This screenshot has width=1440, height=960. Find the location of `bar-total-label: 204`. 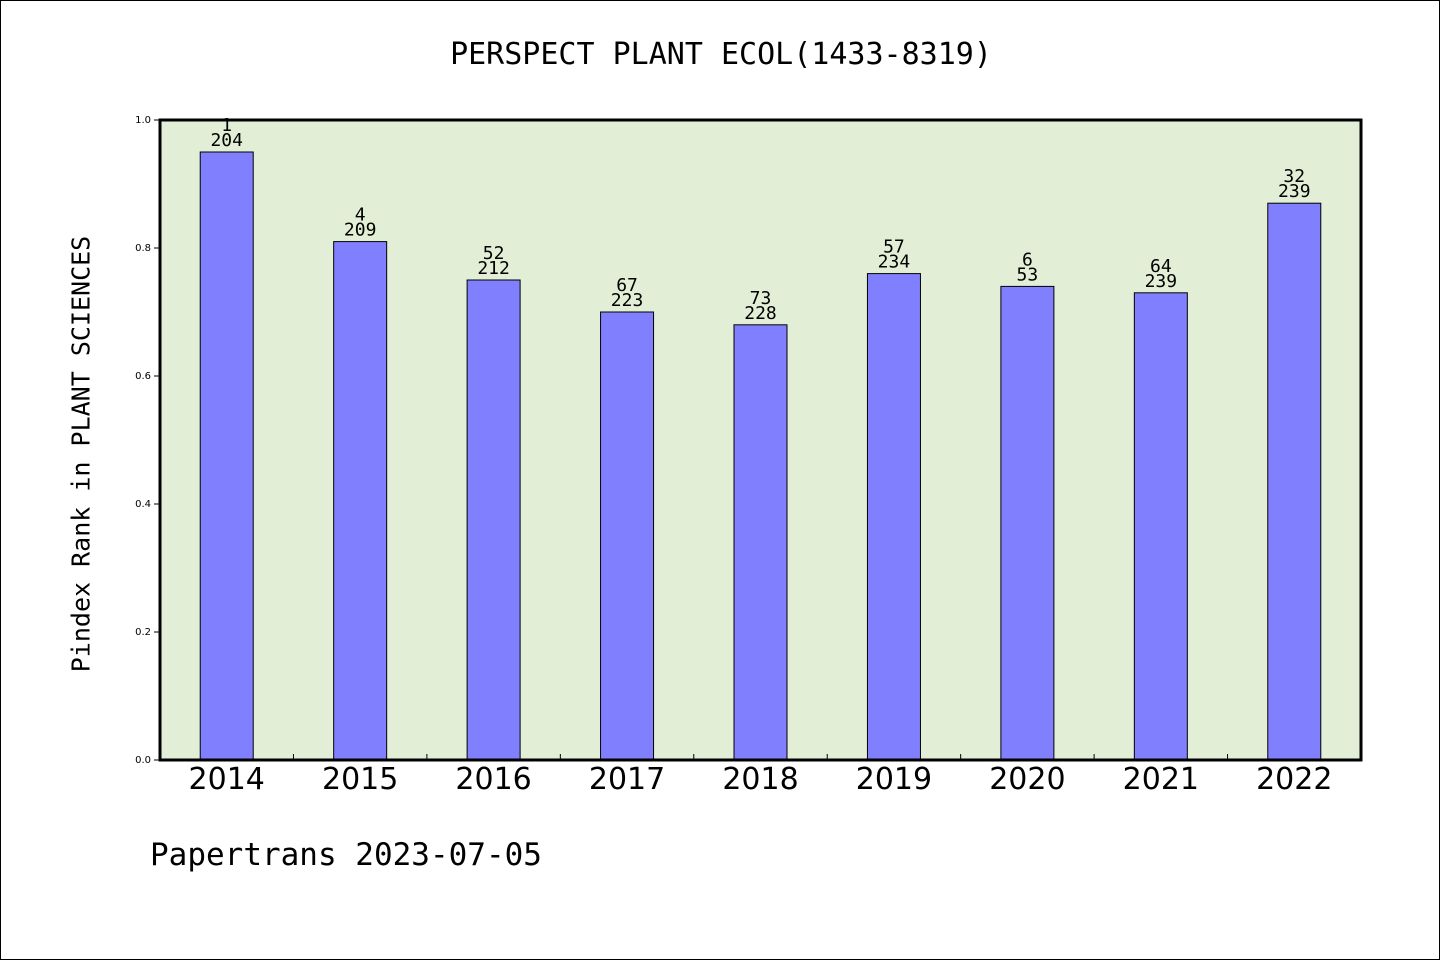

bar-total-label: 204 is located at coordinates (226, 140).